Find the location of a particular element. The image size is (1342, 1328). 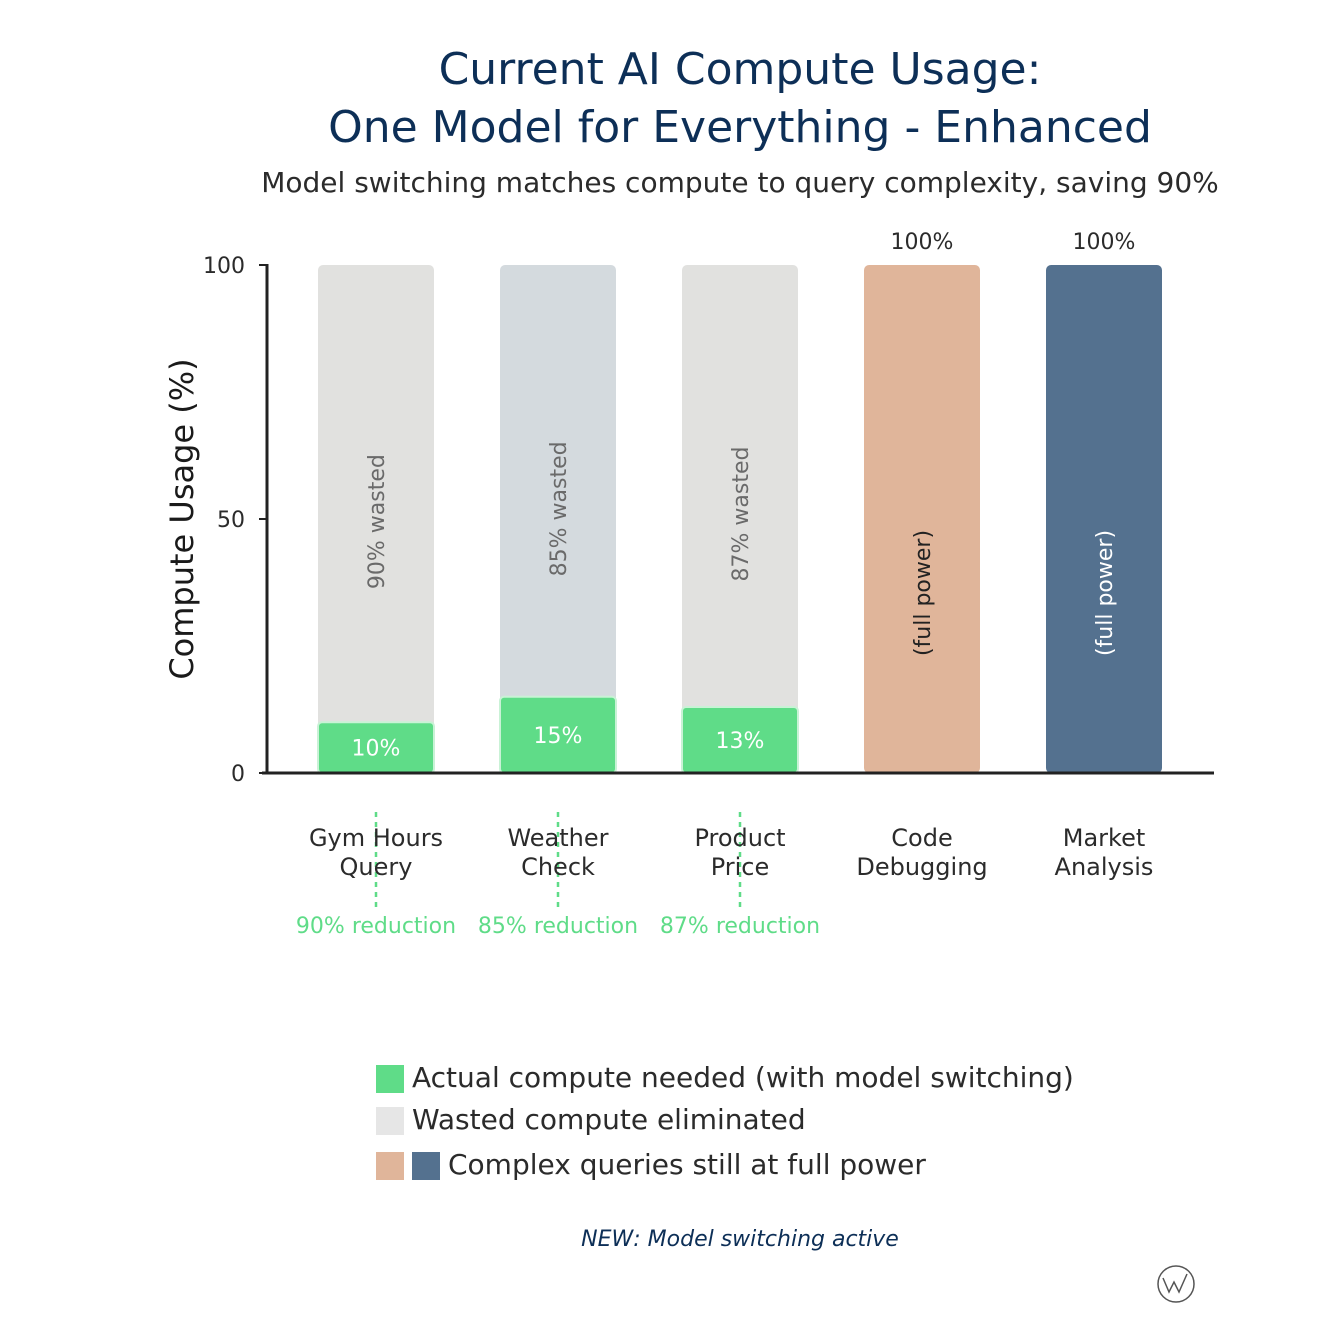

x-category-label: Price is located at coordinates (740, 867).